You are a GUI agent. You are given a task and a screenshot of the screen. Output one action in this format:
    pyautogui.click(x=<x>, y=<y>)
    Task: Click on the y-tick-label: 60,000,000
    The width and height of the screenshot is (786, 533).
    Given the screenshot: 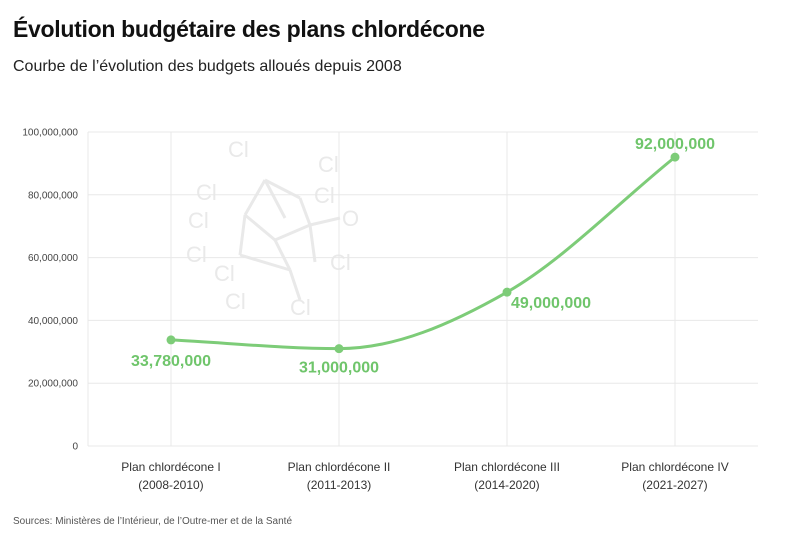 What is the action you would take?
    pyautogui.click(x=53, y=258)
    